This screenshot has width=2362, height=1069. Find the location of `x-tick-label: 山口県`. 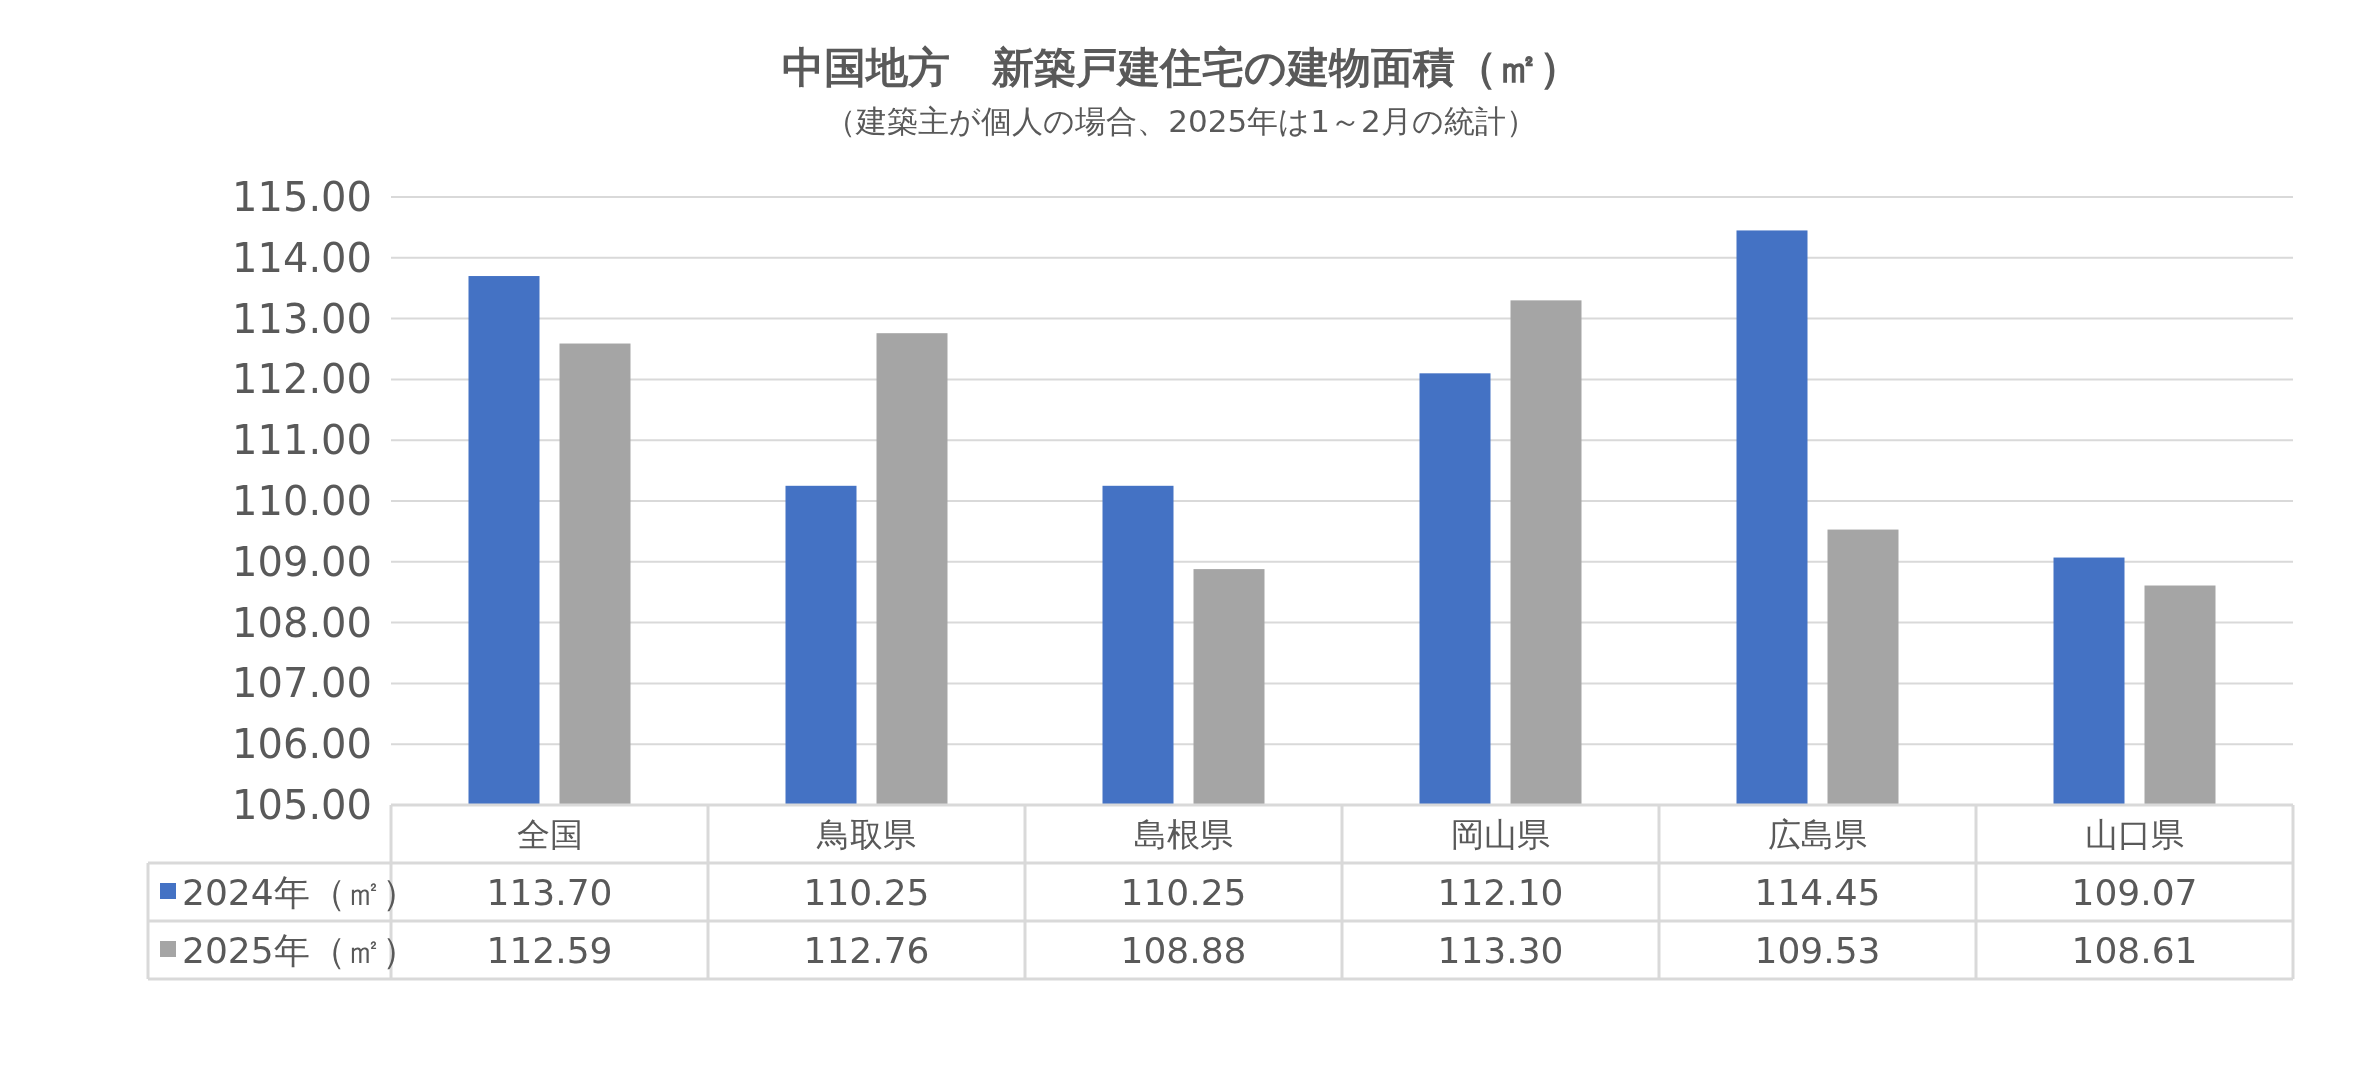

x-tick-label: 山口県 is located at coordinates (2134, 834).